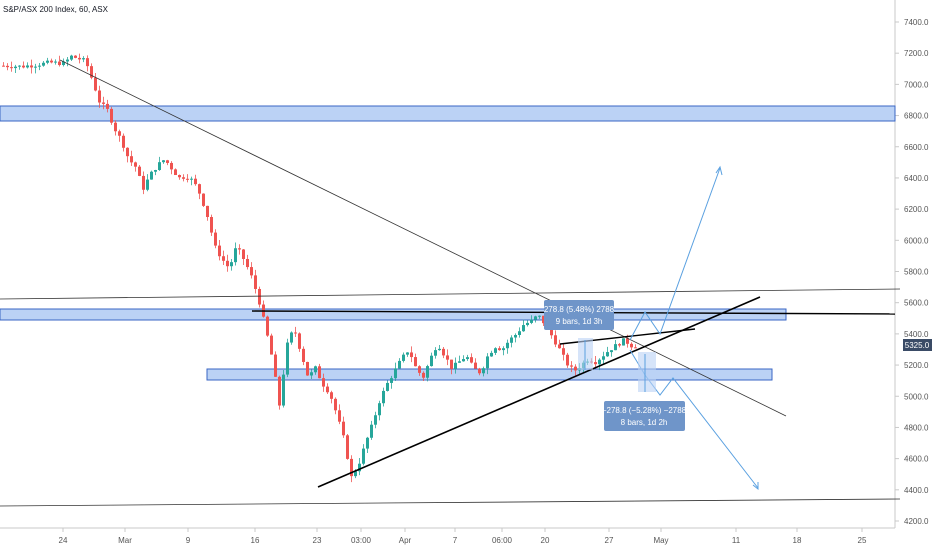  I want to click on upper-channel-line, so click(450, 294).